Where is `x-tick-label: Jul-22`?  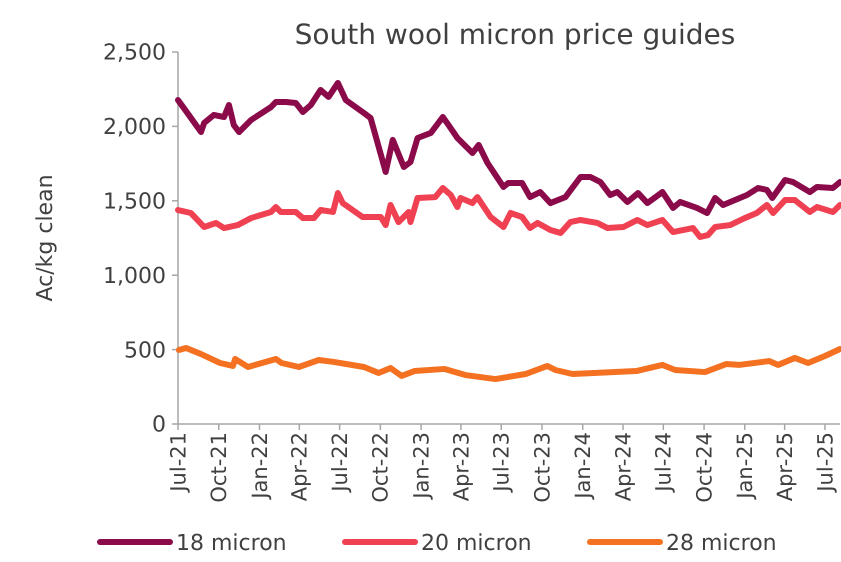
x-tick-label: Jul-22 is located at coordinates (340, 463).